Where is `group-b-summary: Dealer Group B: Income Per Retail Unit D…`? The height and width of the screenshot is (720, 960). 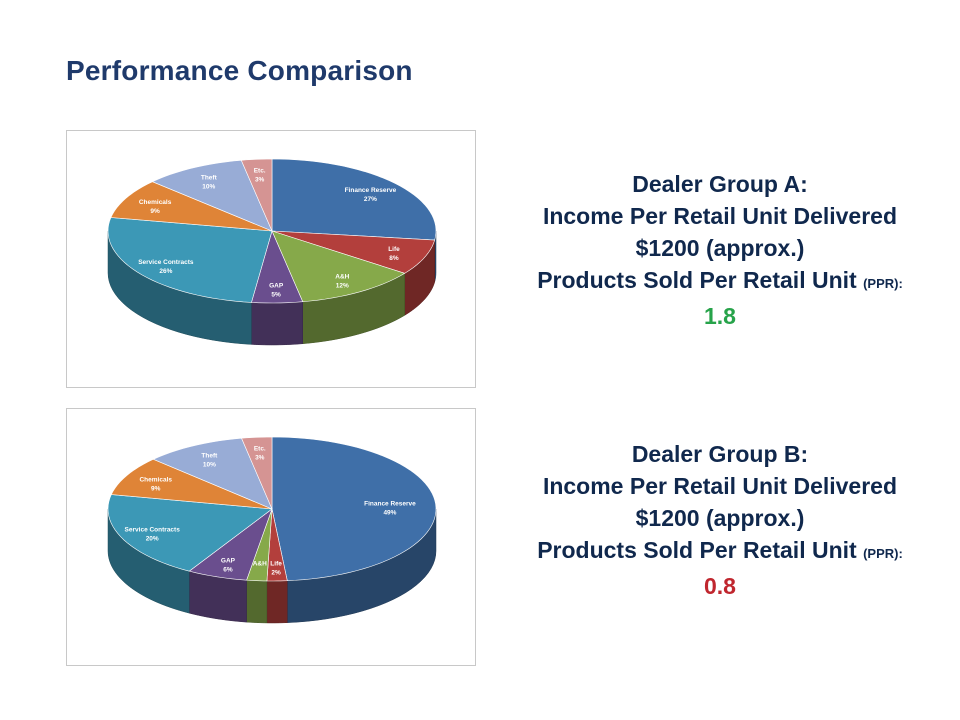
group-b-summary: Dealer Group B: Income Per Retail Unit D… is located at coordinates (720, 520).